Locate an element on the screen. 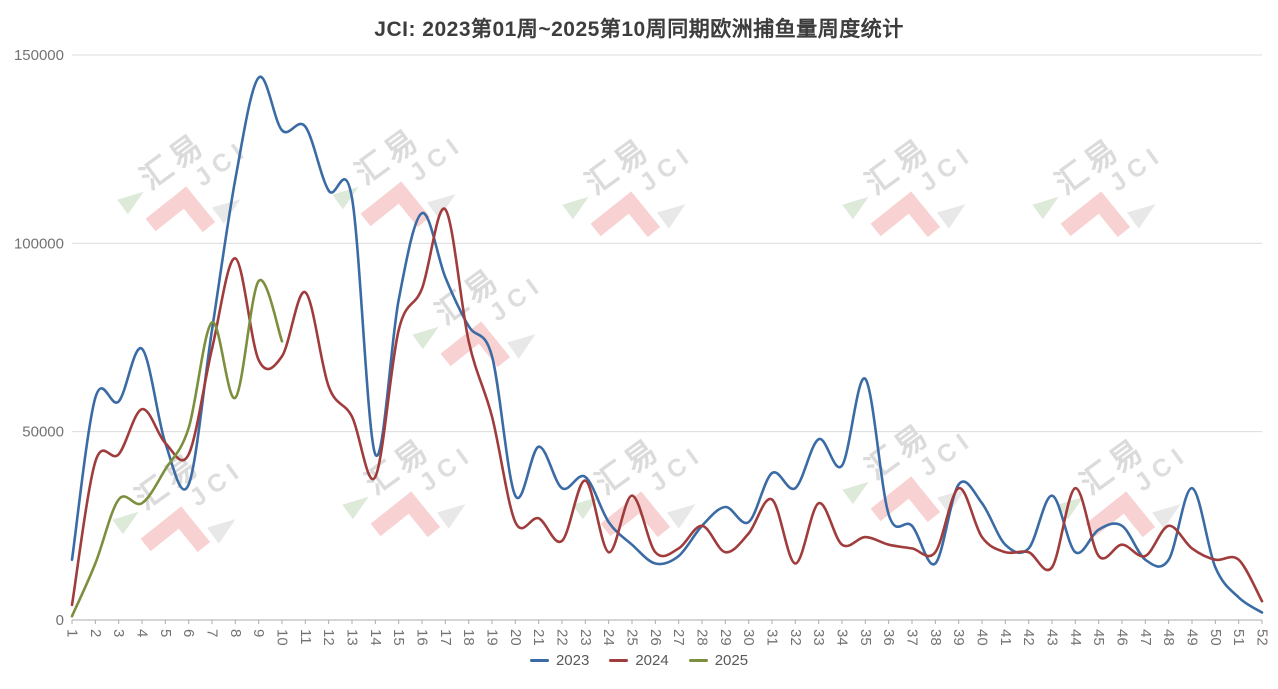 The image size is (1278, 689). x-axis-label: 5 is located at coordinates (165, 633).